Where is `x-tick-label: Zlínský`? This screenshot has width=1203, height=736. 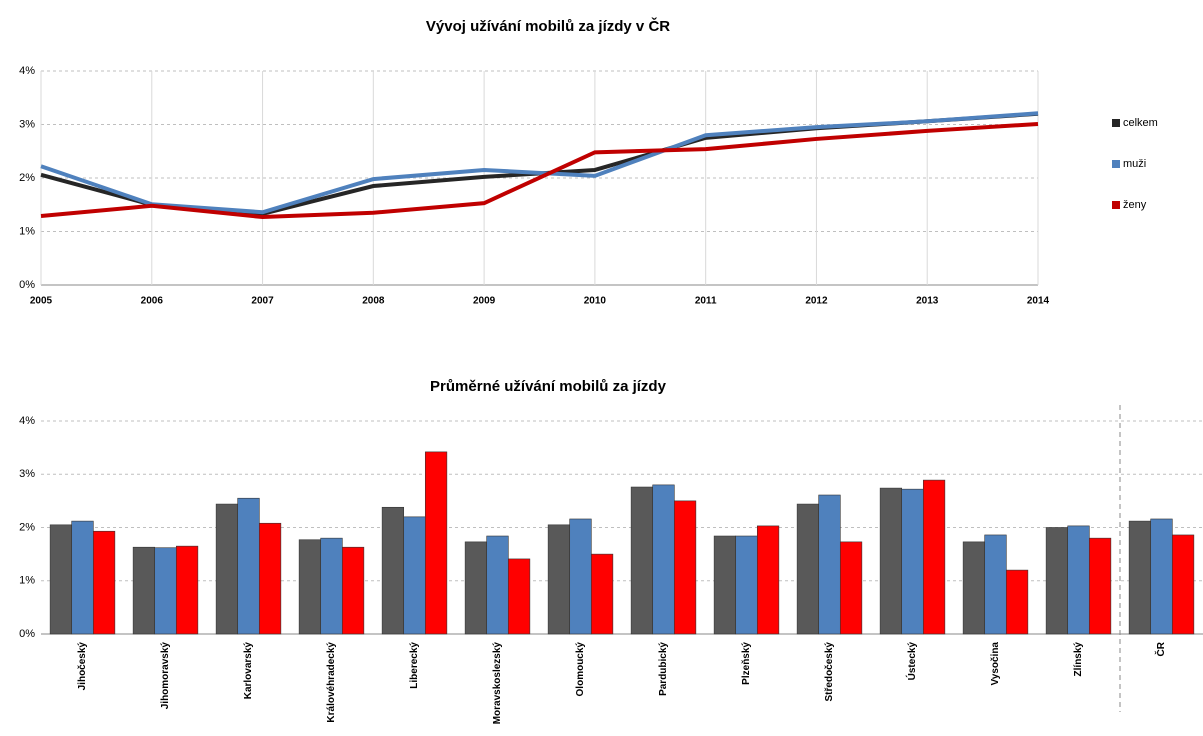
x-tick-label: Zlínský is located at coordinates (1078, 659).